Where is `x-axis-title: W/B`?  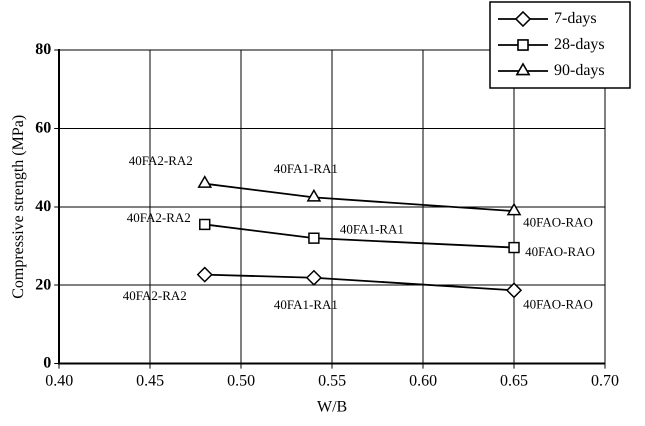
x-axis-title: W/B is located at coordinates (332, 407).